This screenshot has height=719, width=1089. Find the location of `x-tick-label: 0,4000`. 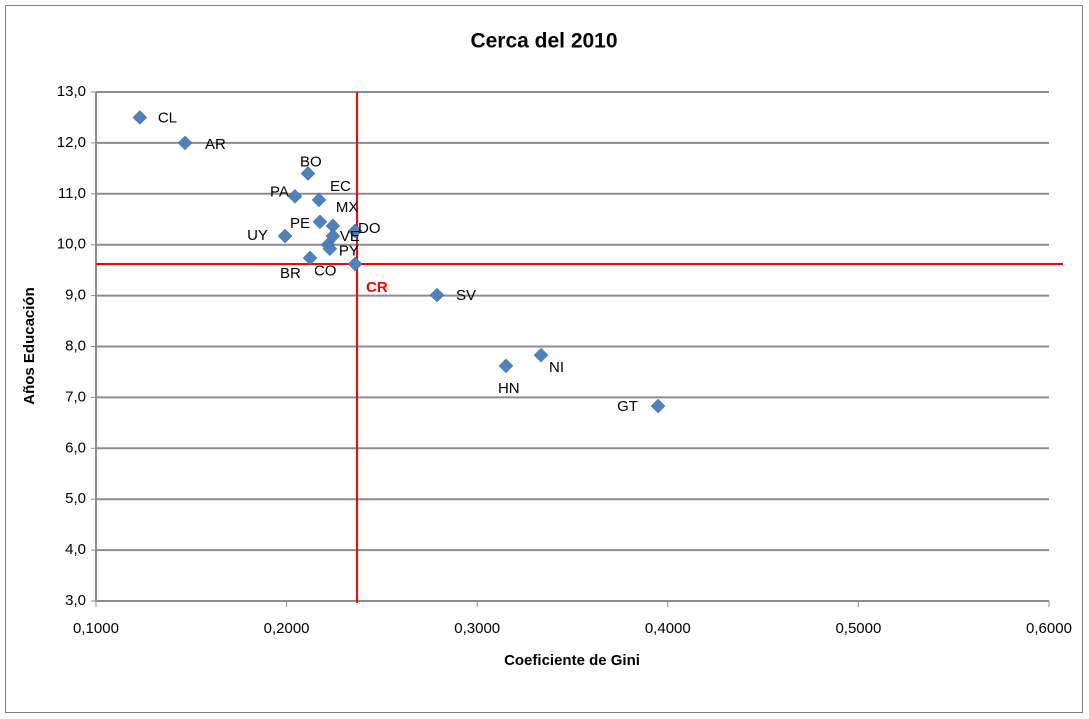

x-tick-label: 0,4000 is located at coordinates (668, 628).